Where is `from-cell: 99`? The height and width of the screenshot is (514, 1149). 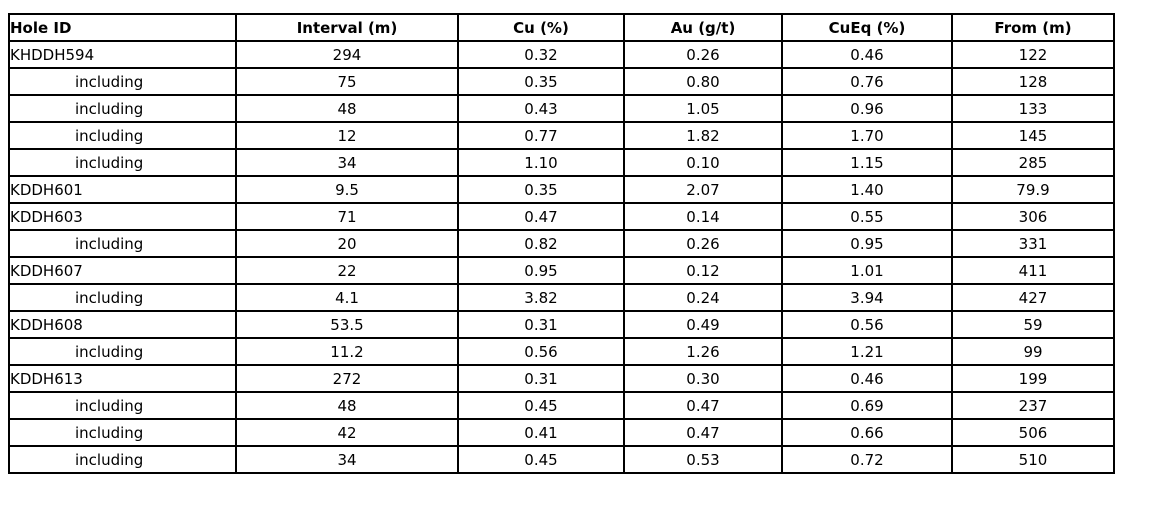
from-cell: 99 is located at coordinates (1033, 351).